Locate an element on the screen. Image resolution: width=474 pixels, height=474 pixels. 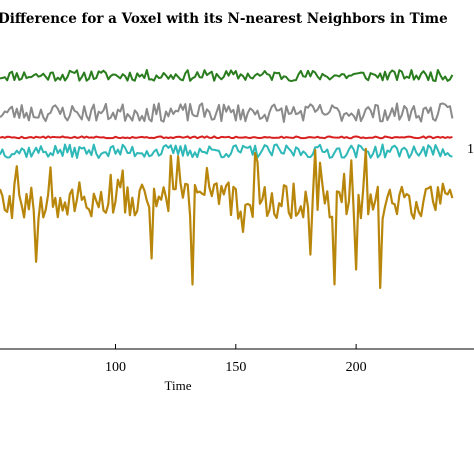
x-axis-label: Time is located at coordinates (178, 385).